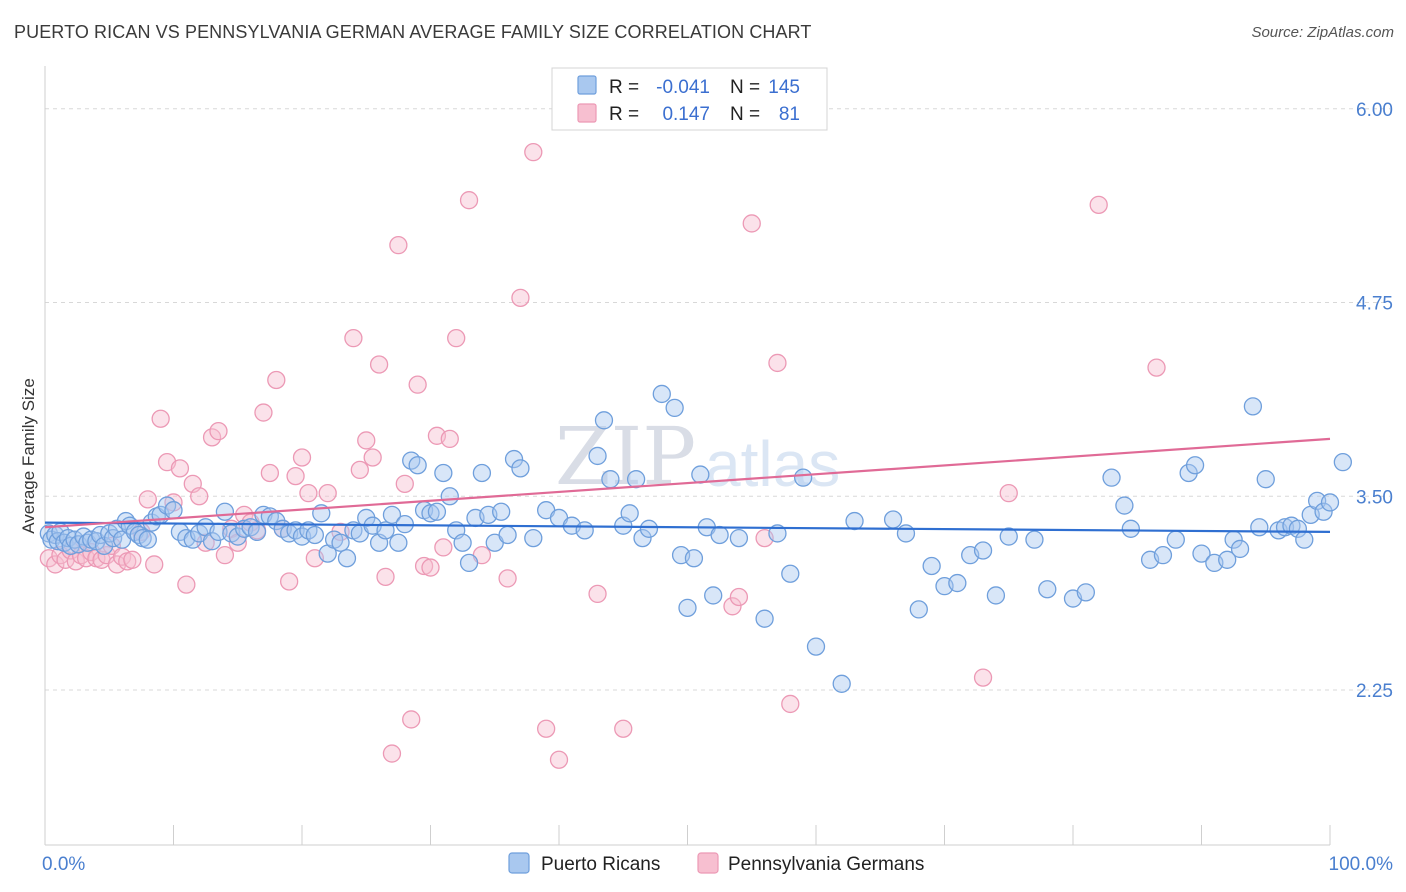  I want to click on y-tick-label-1: 3.50, so click(1374, 497).